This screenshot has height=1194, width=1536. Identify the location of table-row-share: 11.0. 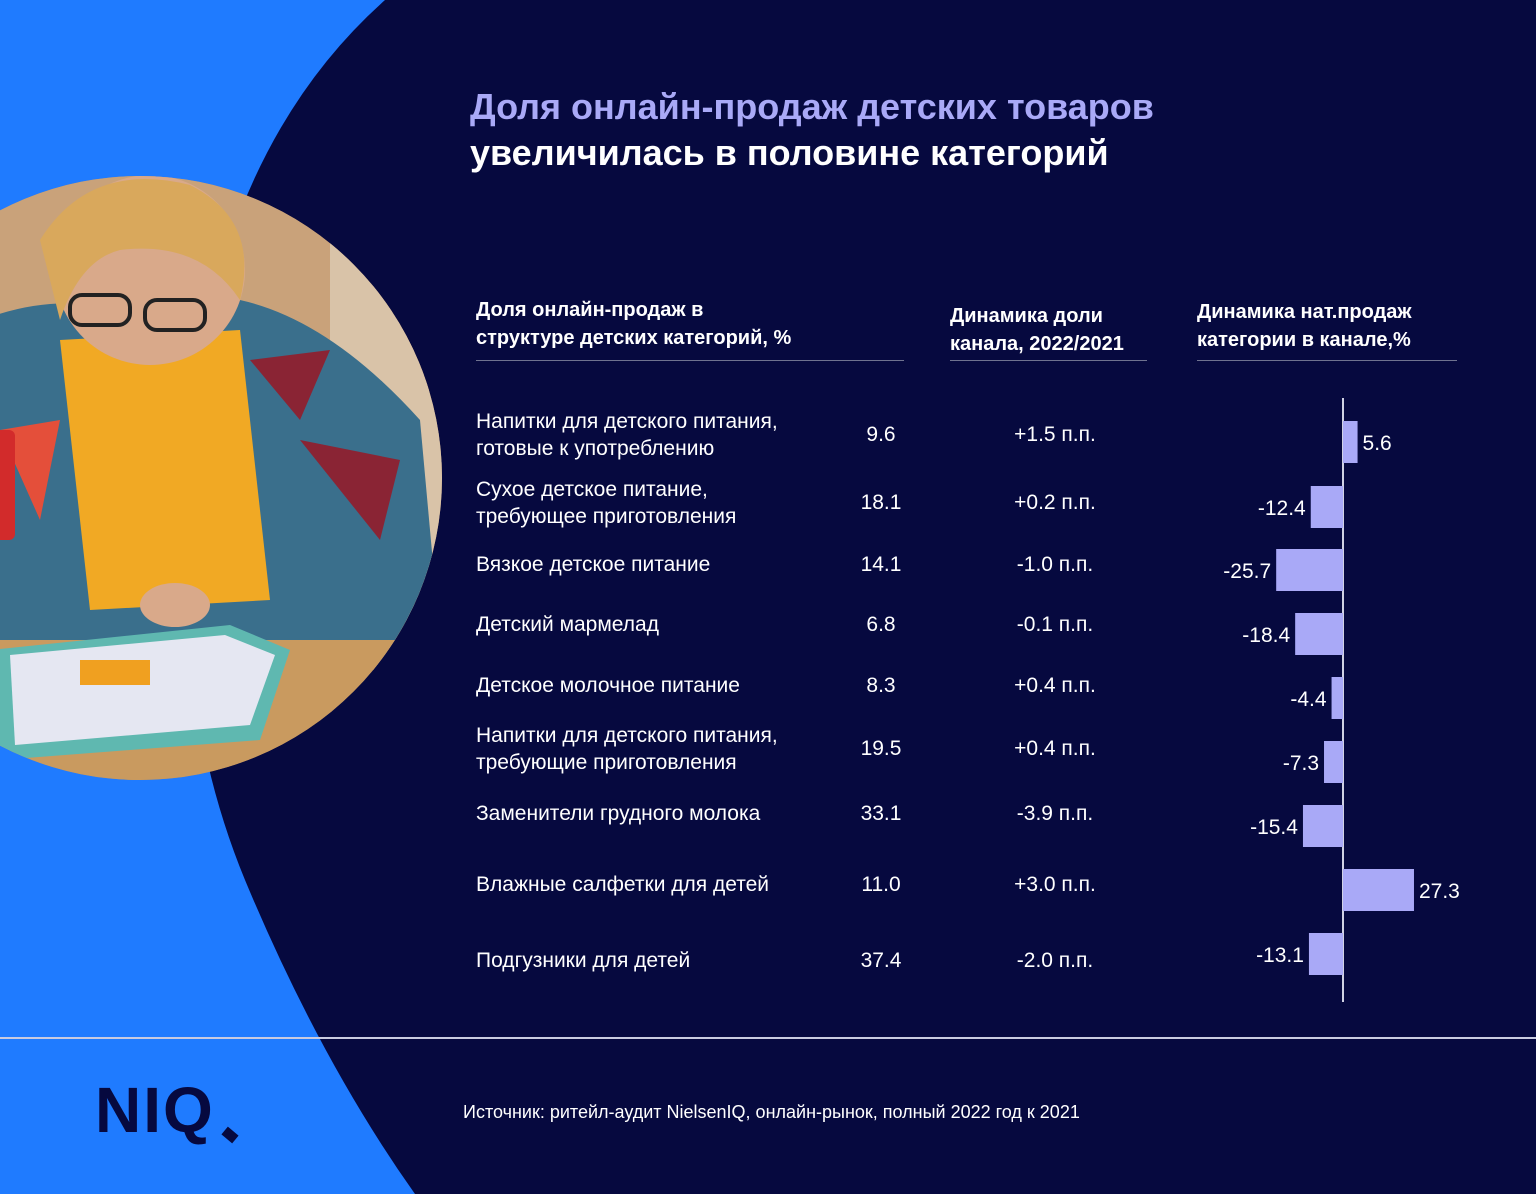
(881, 884).